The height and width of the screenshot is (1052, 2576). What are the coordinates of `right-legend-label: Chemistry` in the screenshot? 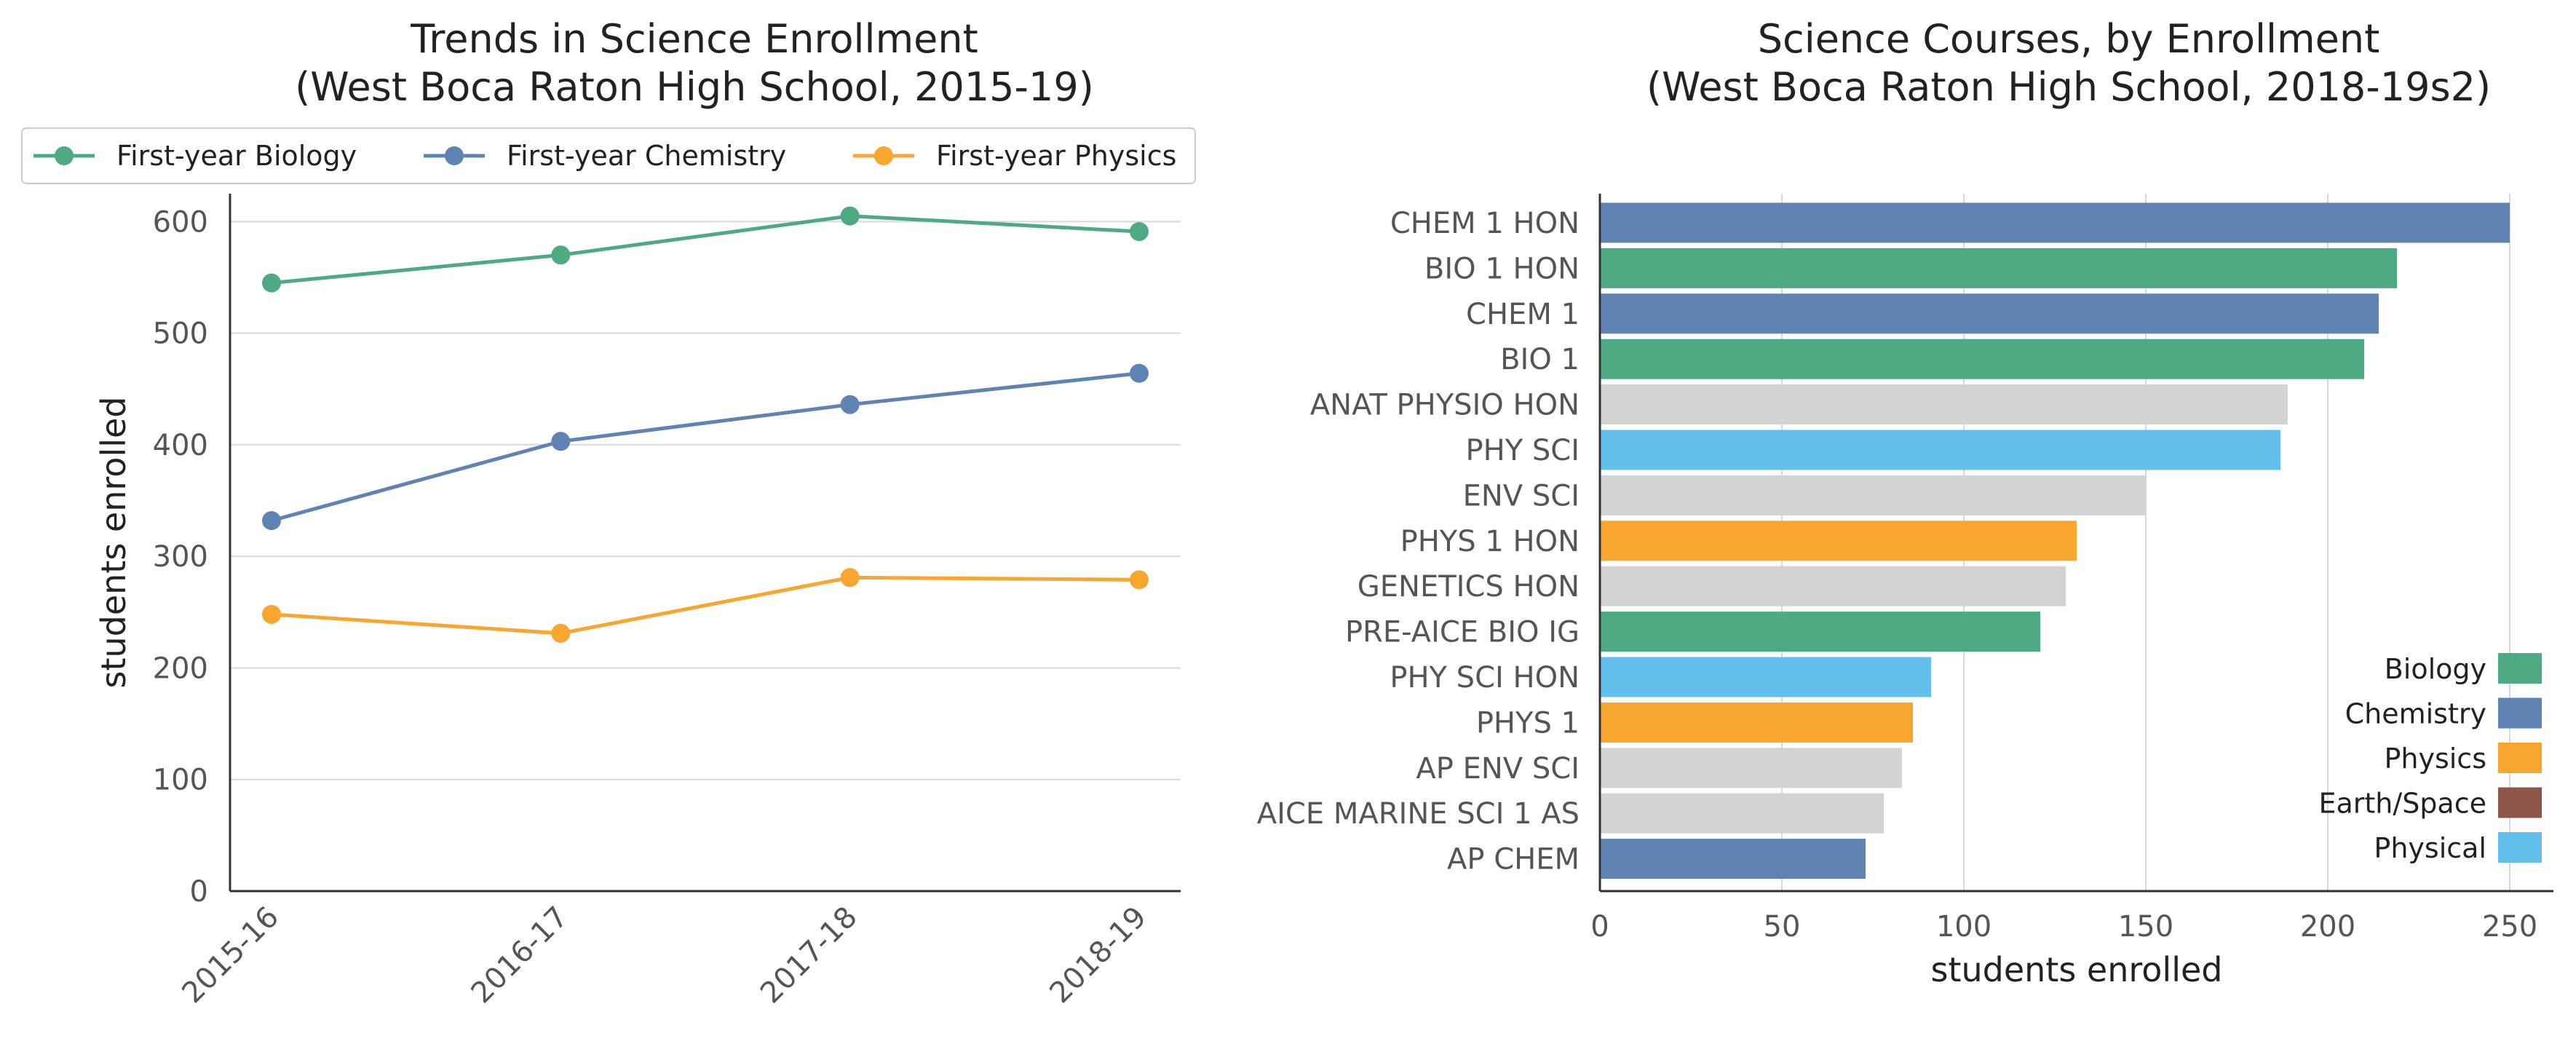 It's located at (2415, 714).